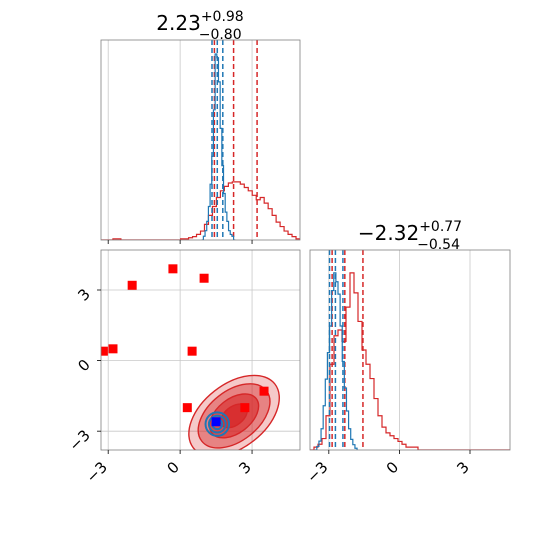 The image size is (550, 550). I want to click on title-param2: −2.32+0.77 −0.54, so click(410, 236).